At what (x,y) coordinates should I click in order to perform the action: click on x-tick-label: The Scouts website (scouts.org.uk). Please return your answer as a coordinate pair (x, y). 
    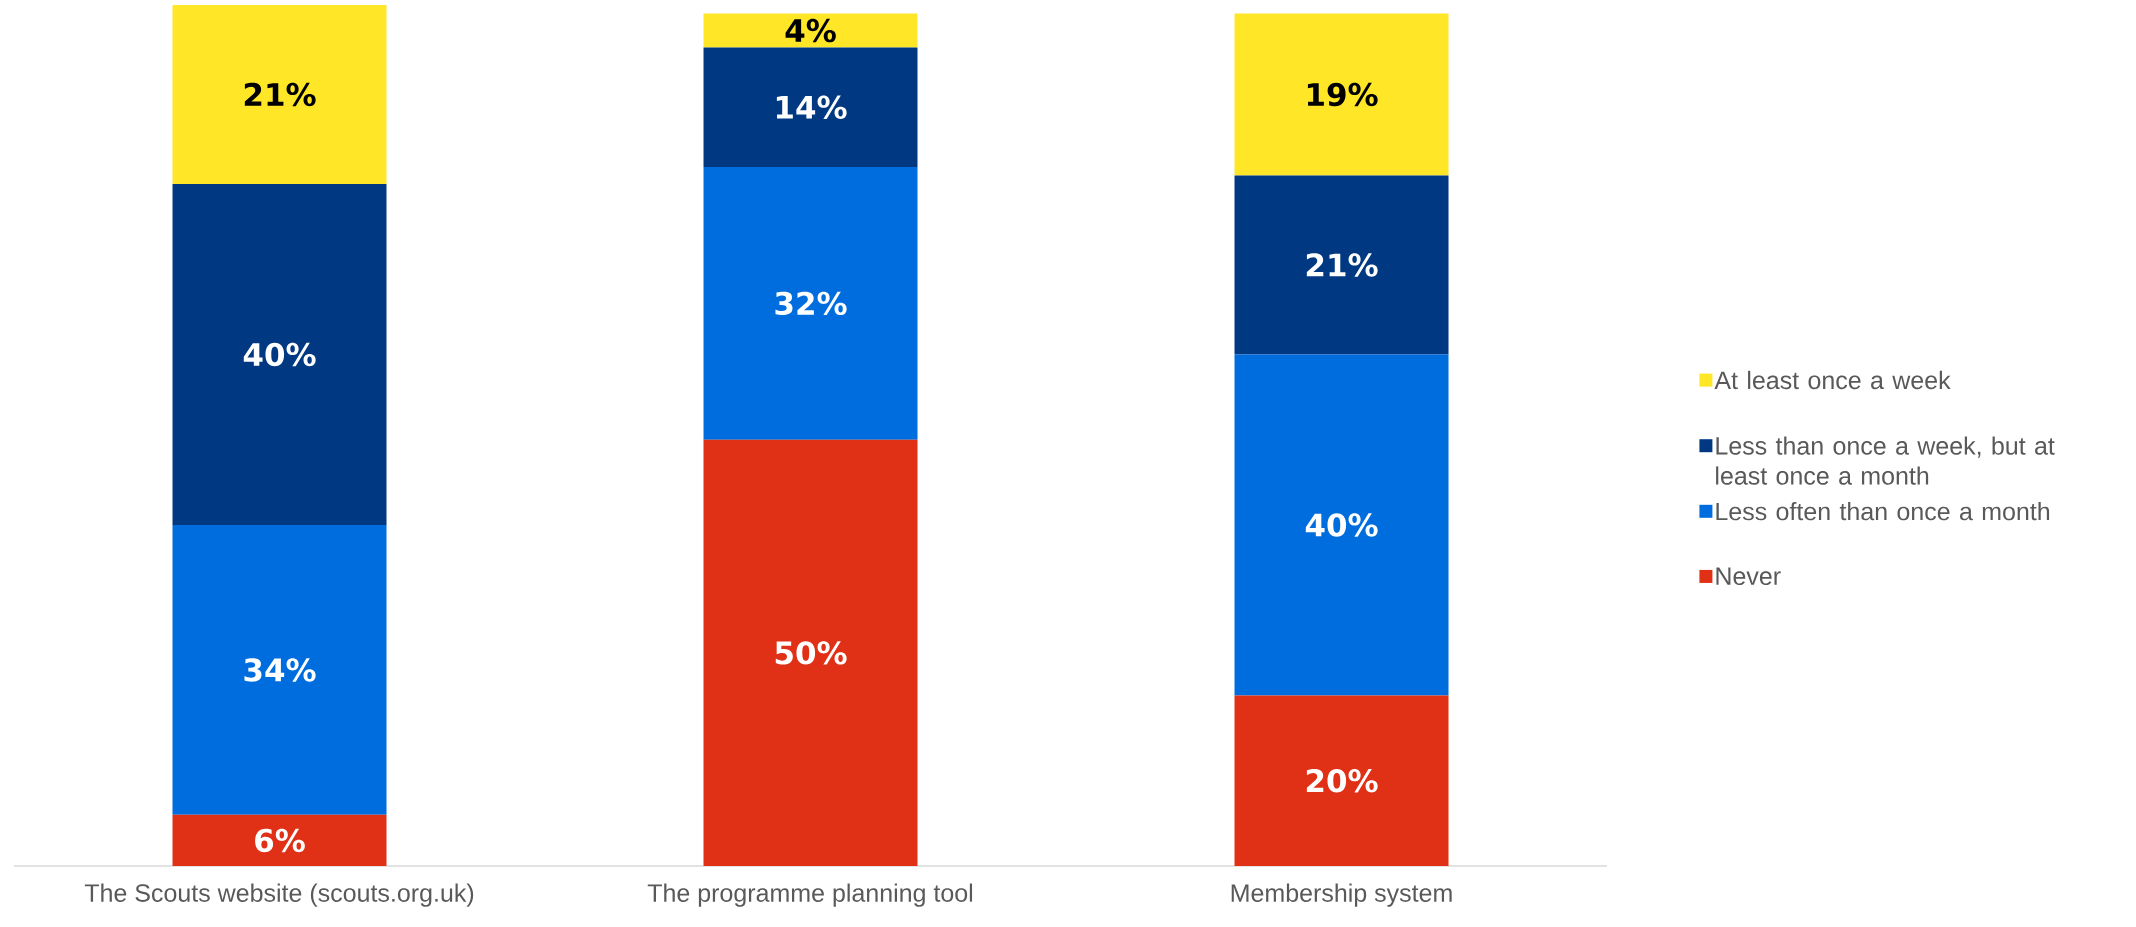
    Looking at the image, I should click on (279, 895).